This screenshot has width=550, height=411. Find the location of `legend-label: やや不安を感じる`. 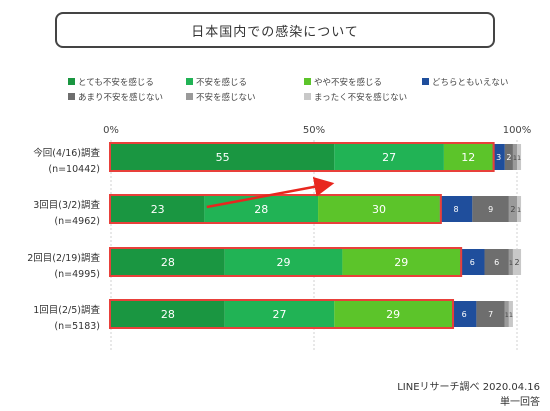

legend-label: やや不安を感じる is located at coordinates (348, 82).